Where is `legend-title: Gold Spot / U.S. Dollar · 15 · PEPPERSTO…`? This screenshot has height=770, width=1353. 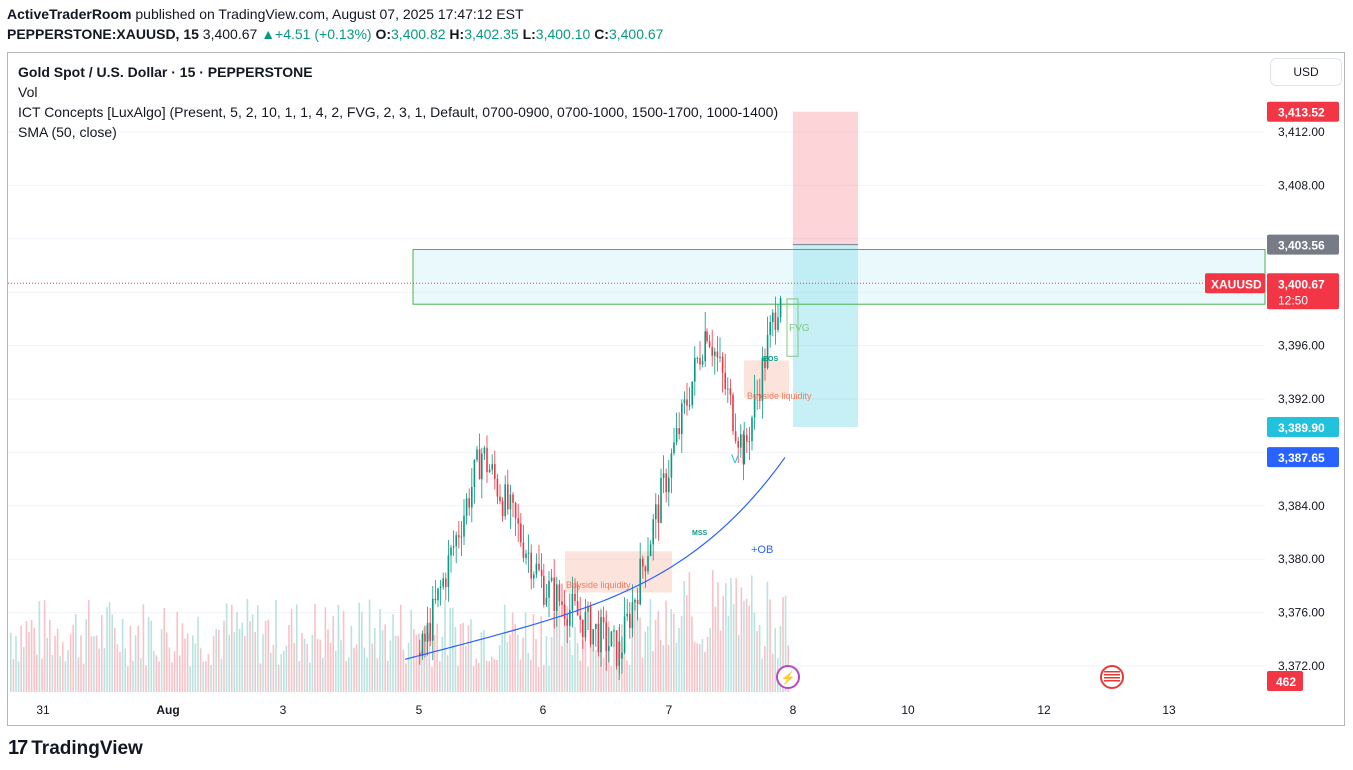 legend-title: Gold Spot / U.S. Dollar · 15 · PEPPERSTO… is located at coordinates (165, 72).